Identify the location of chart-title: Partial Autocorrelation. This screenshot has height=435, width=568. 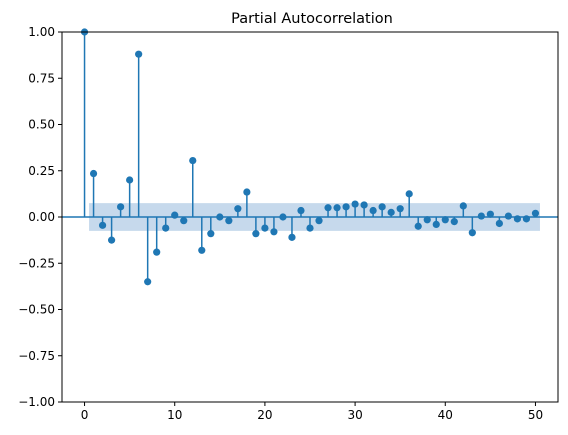
(312, 19).